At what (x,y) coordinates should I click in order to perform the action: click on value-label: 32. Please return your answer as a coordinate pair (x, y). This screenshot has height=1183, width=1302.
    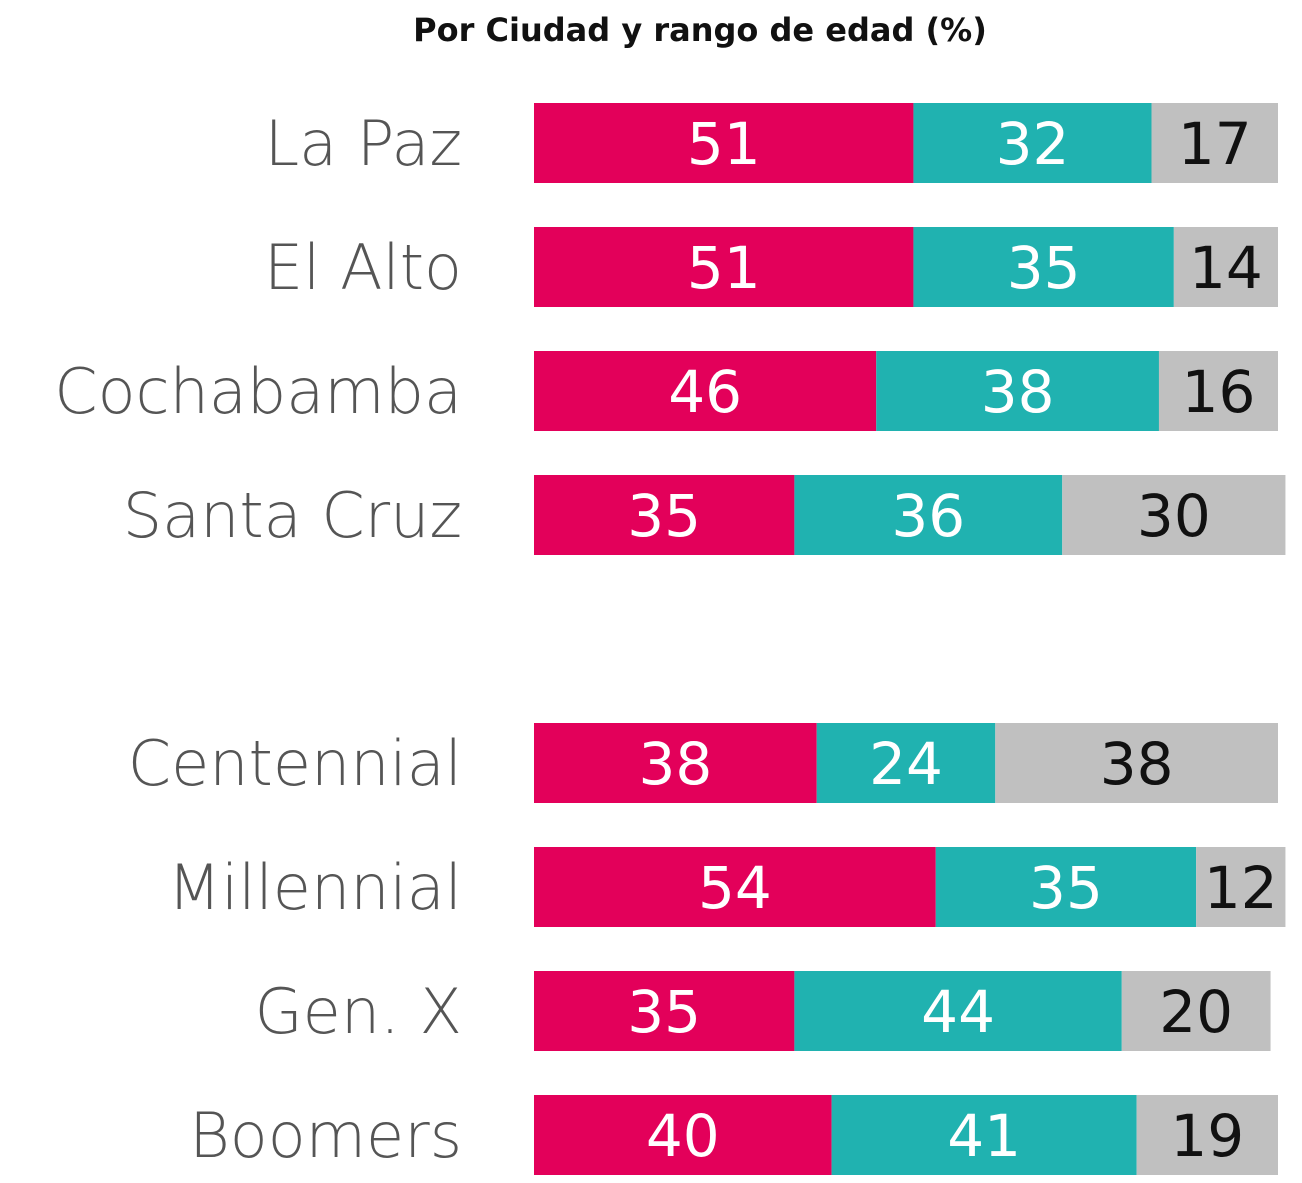
    Looking at the image, I should click on (1033, 144).